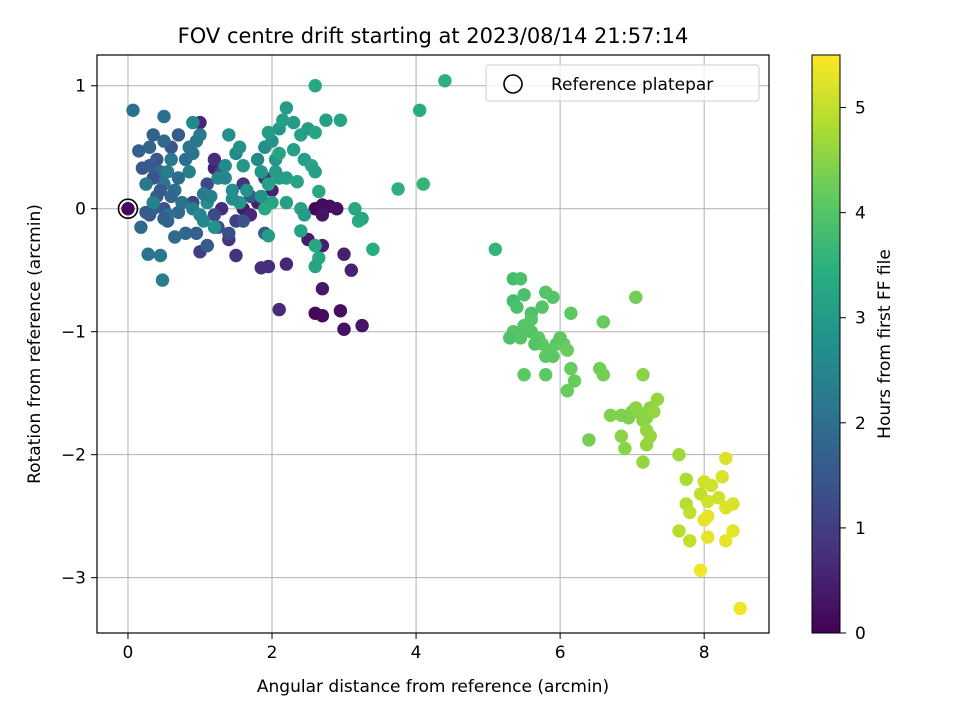  I want to click on legend: Reference platepar, so click(622, 83).